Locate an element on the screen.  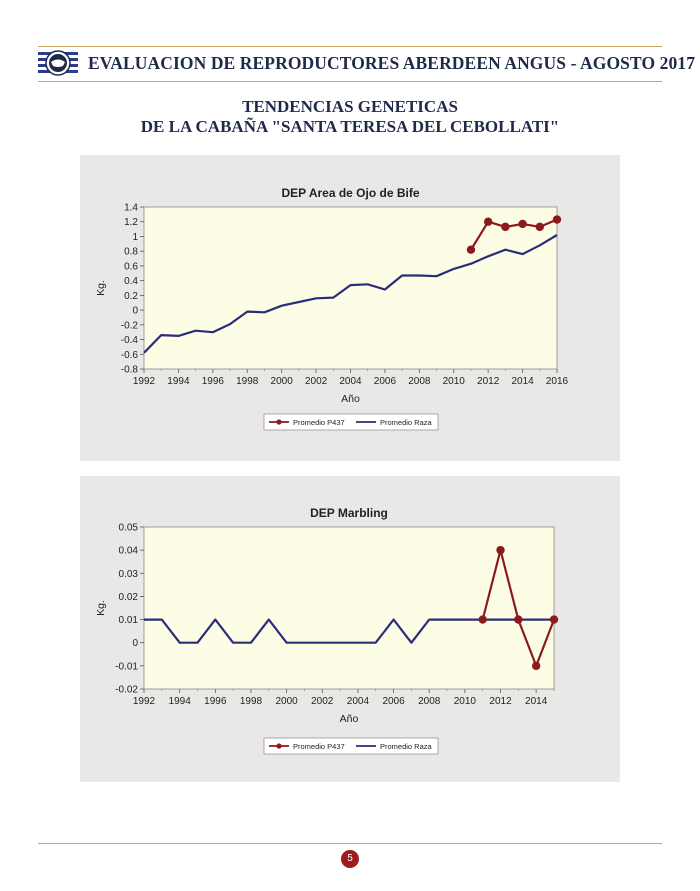
breed-logo-icon is located at coordinates (58, 63).